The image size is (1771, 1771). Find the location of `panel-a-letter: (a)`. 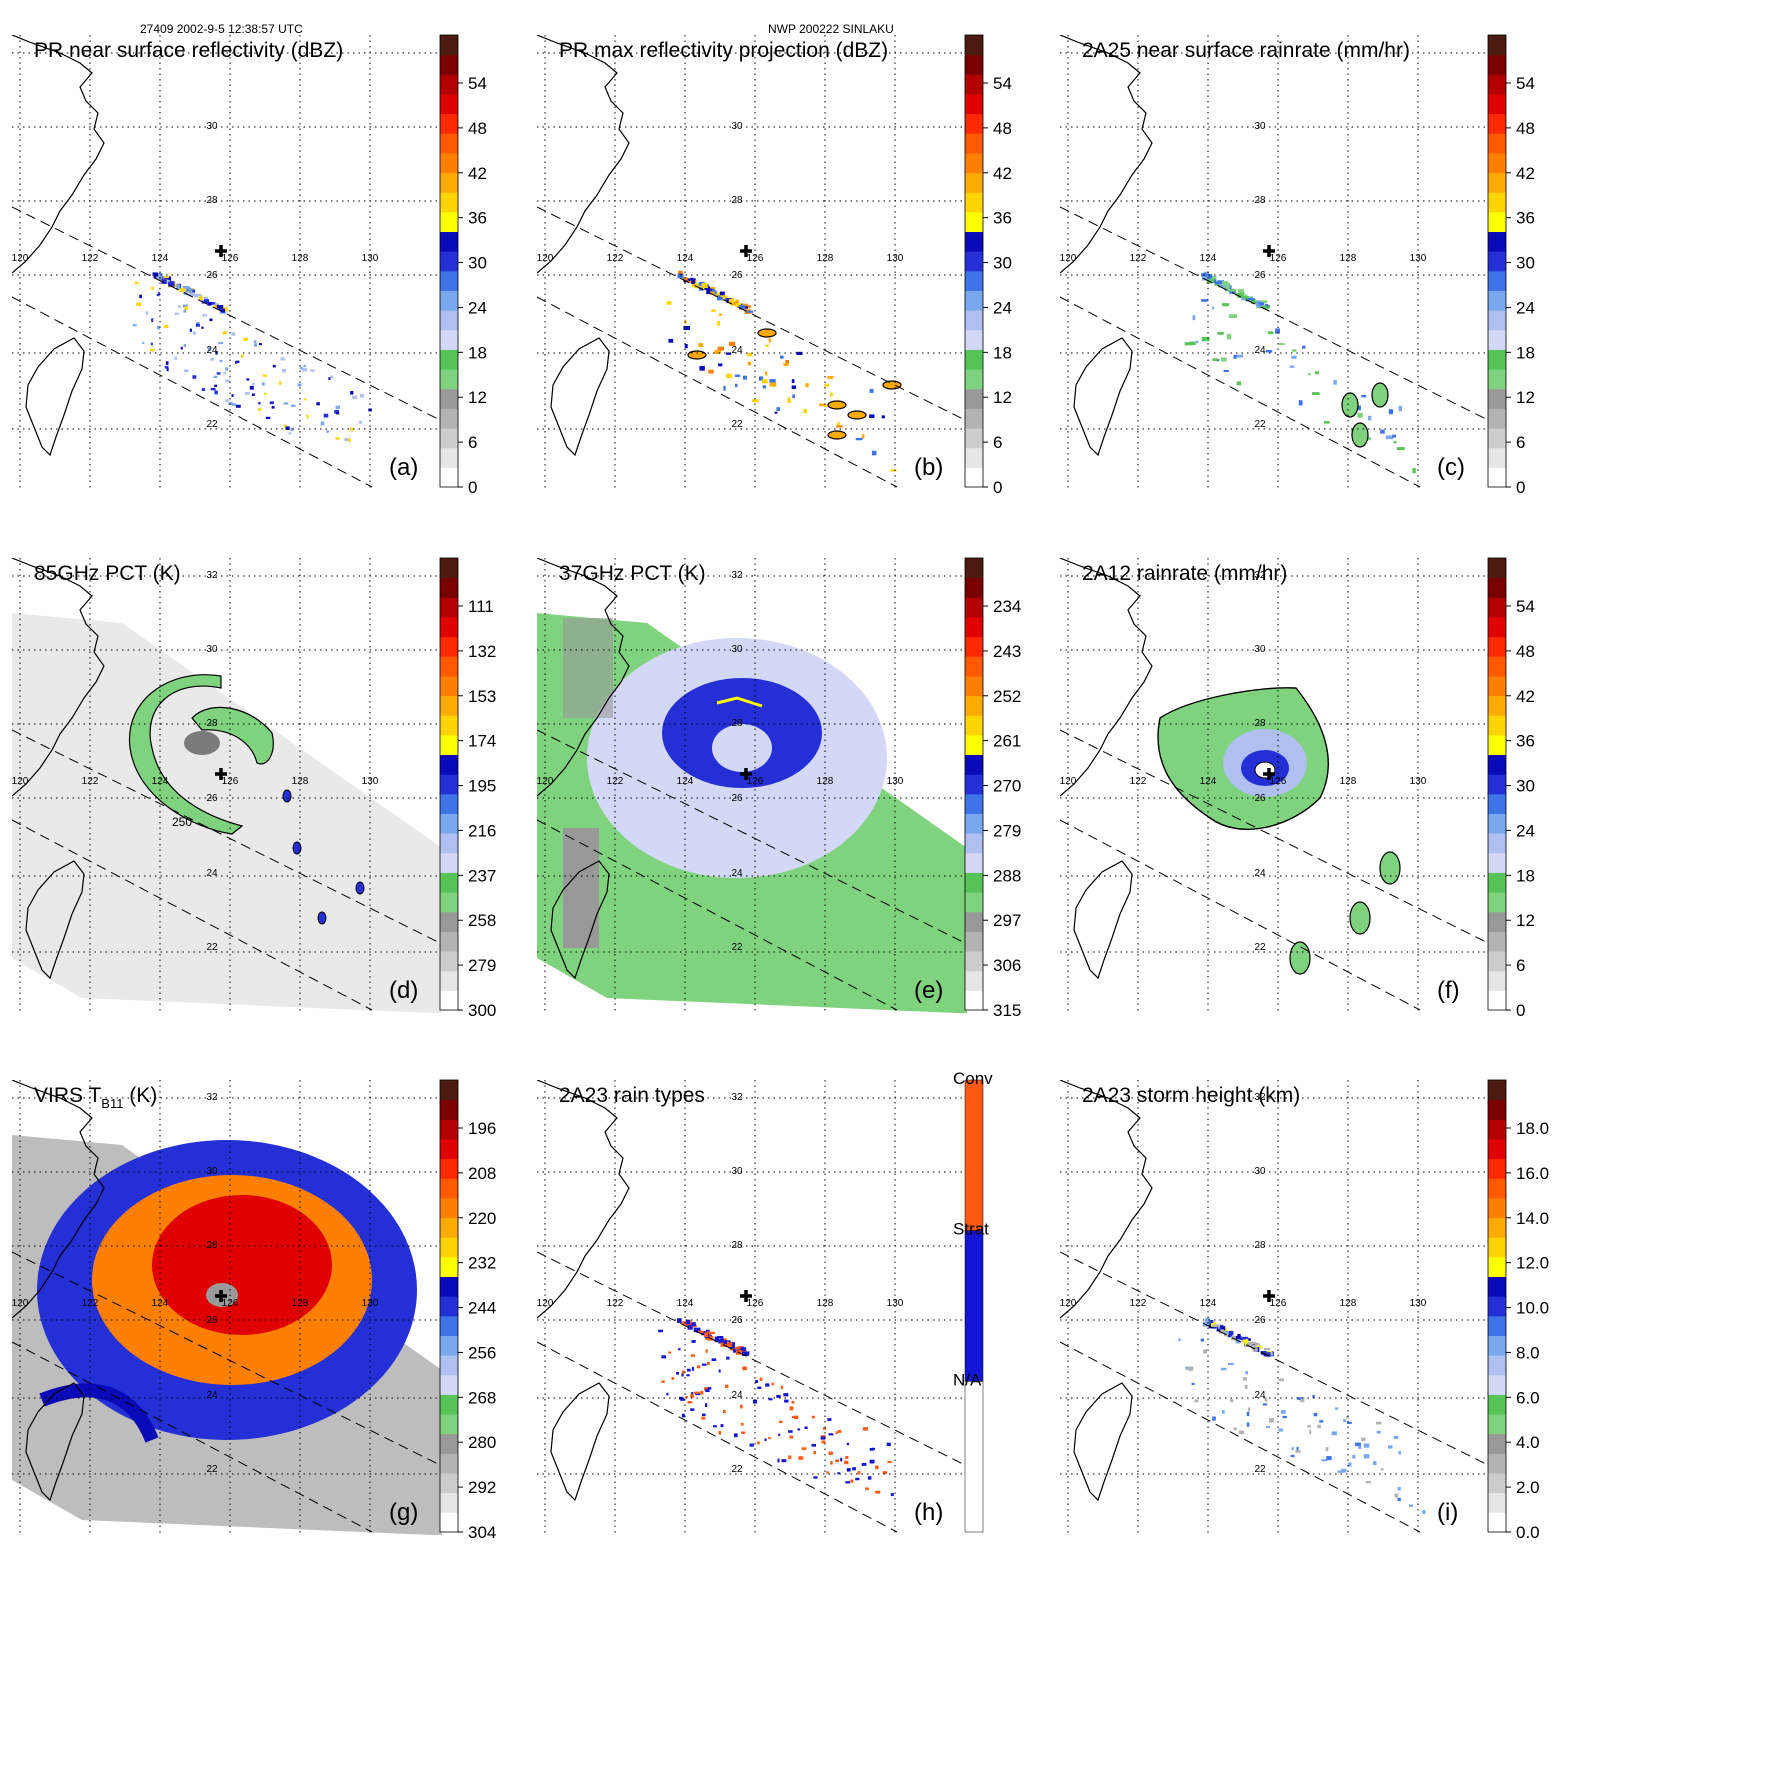

panel-a-letter: (a) is located at coordinates (403, 467).